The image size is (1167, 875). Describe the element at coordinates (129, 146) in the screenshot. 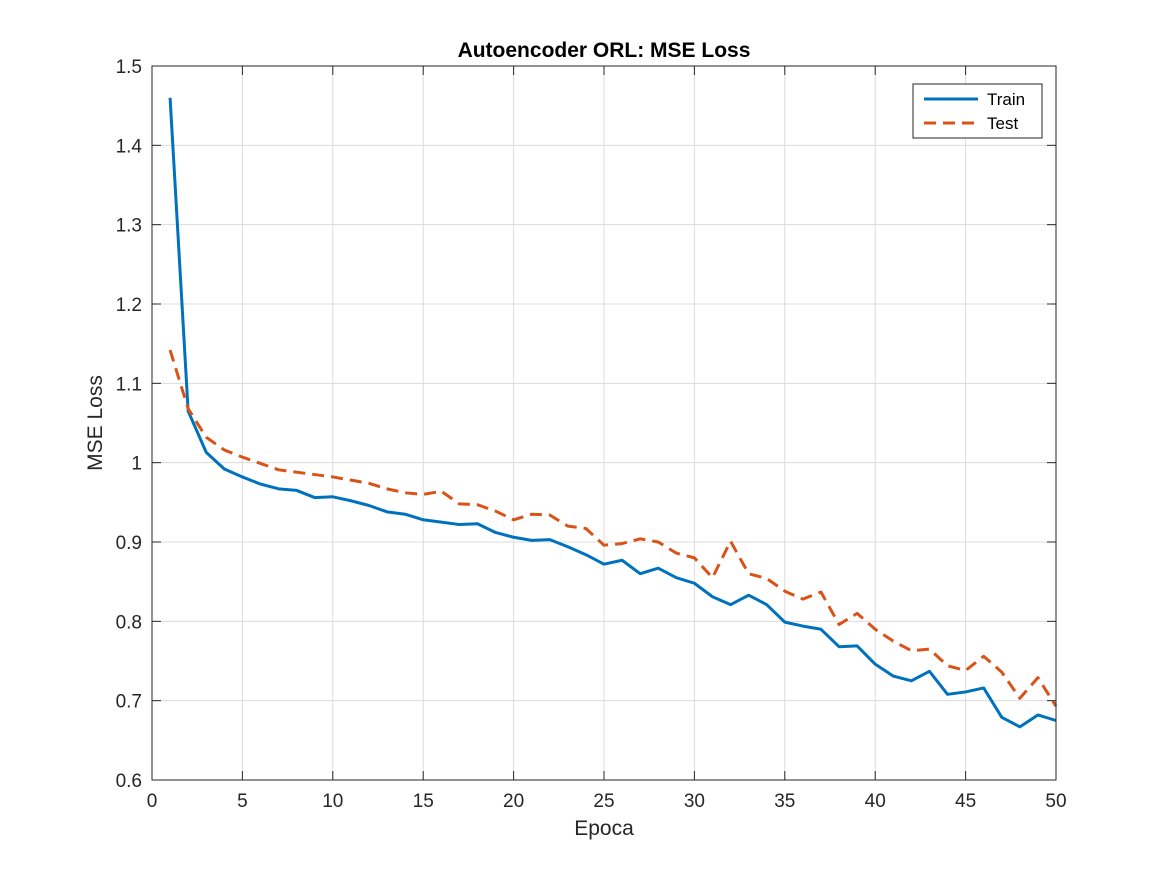

I see `y-tick-label: 1.4` at that location.